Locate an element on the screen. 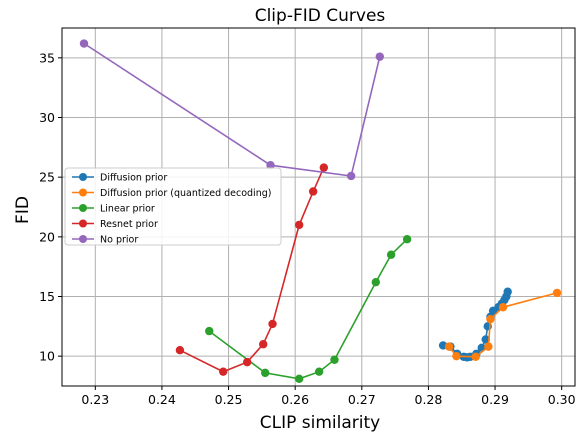 This screenshot has width=582, height=434. x-tick-label: 0.29 is located at coordinates (495, 399).